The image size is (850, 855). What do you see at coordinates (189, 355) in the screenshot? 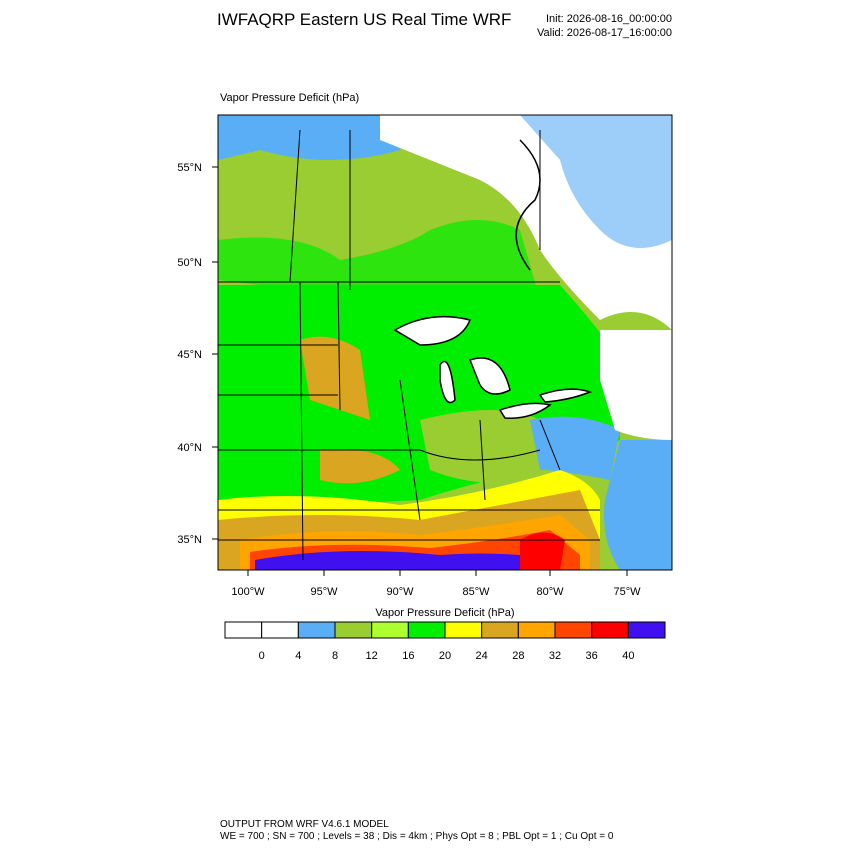
I see `lat-label: 45°N` at bounding box center [189, 355].